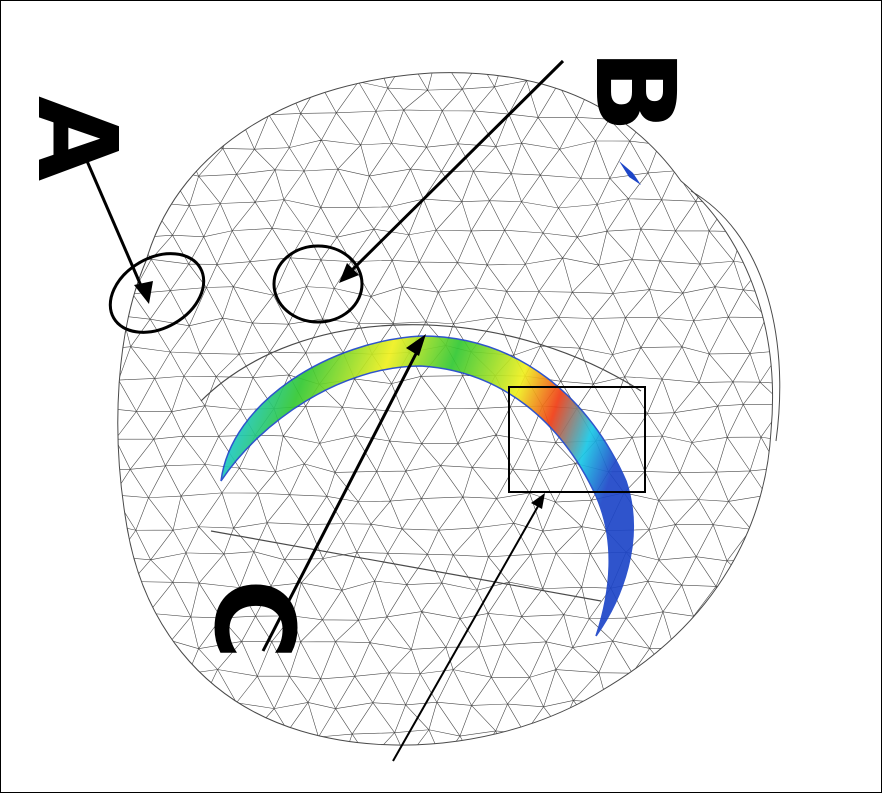 This screenshot has height=793, width=882. I want to click on circle-b, so click(318, 284).